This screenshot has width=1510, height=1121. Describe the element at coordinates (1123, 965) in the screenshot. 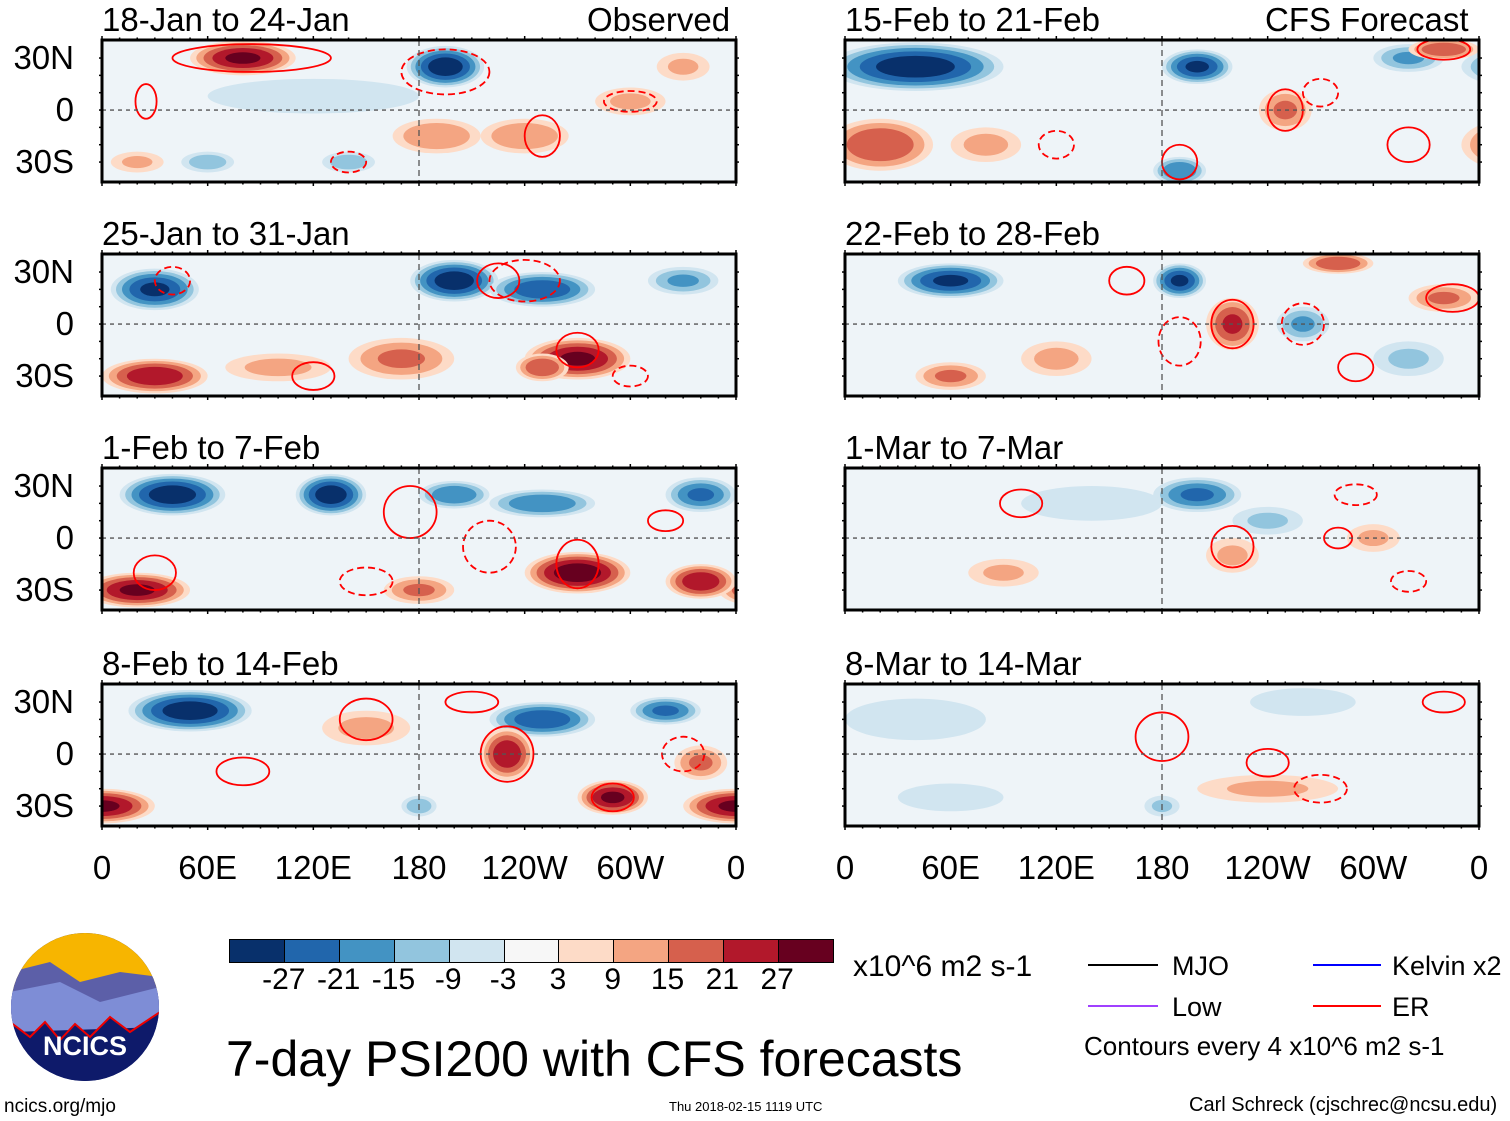

I see `mjo-line-icon` at that location.